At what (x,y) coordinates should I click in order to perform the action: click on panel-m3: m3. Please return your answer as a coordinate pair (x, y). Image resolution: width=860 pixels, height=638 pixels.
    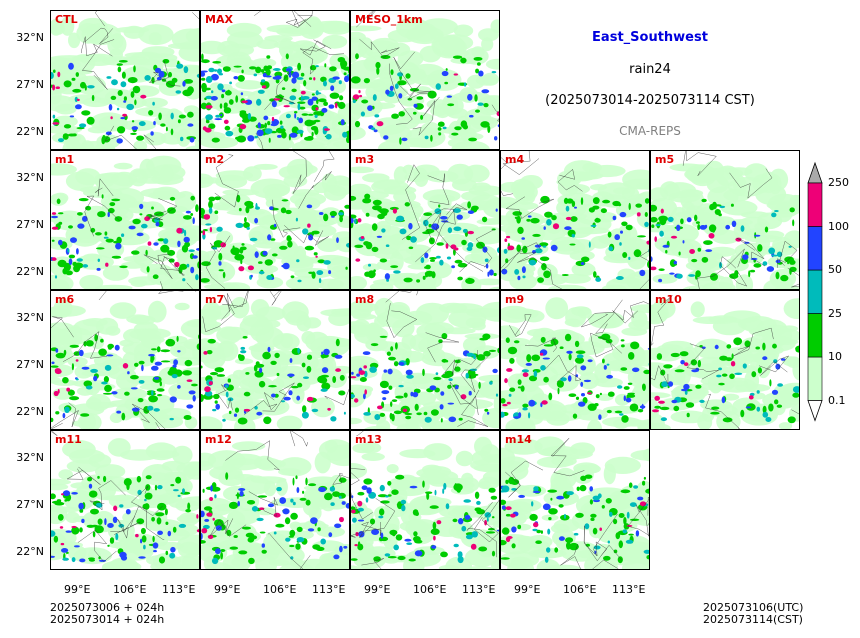
    Looking at the image, I should click on (425, 220).